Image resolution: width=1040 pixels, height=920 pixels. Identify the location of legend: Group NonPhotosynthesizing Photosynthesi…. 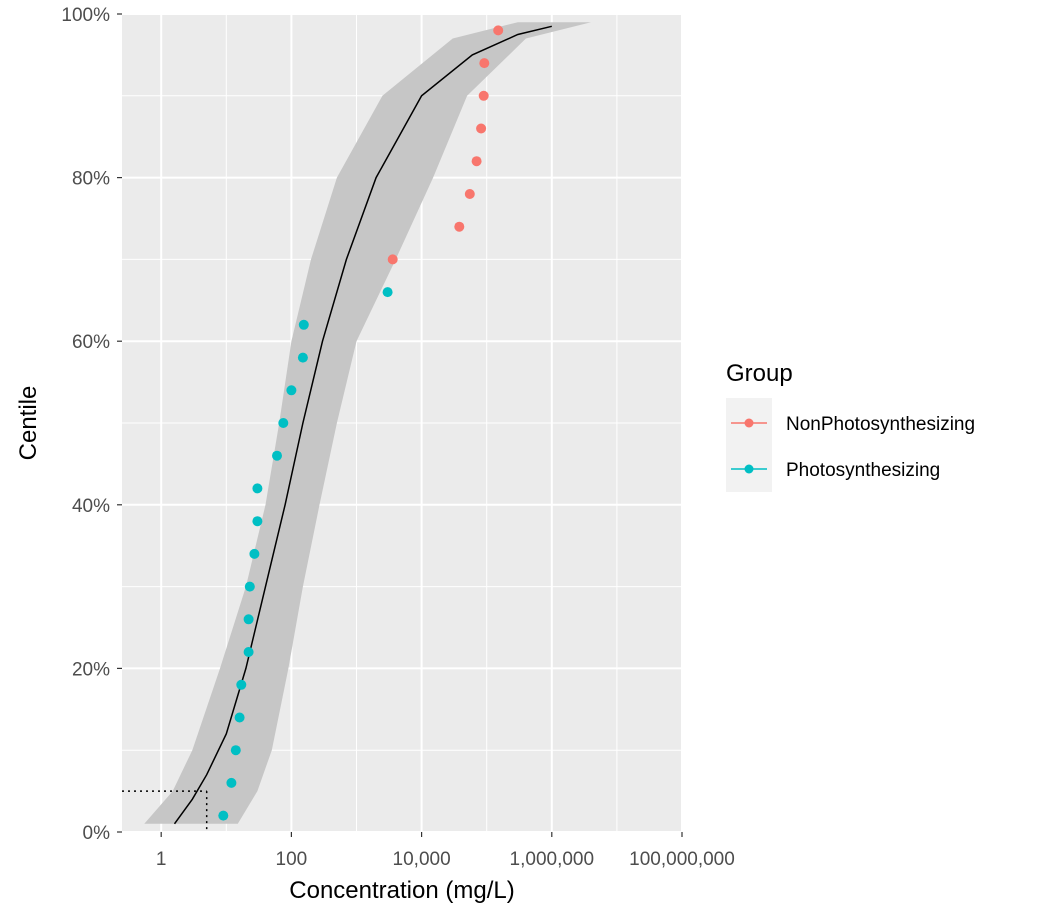
(850, 426).